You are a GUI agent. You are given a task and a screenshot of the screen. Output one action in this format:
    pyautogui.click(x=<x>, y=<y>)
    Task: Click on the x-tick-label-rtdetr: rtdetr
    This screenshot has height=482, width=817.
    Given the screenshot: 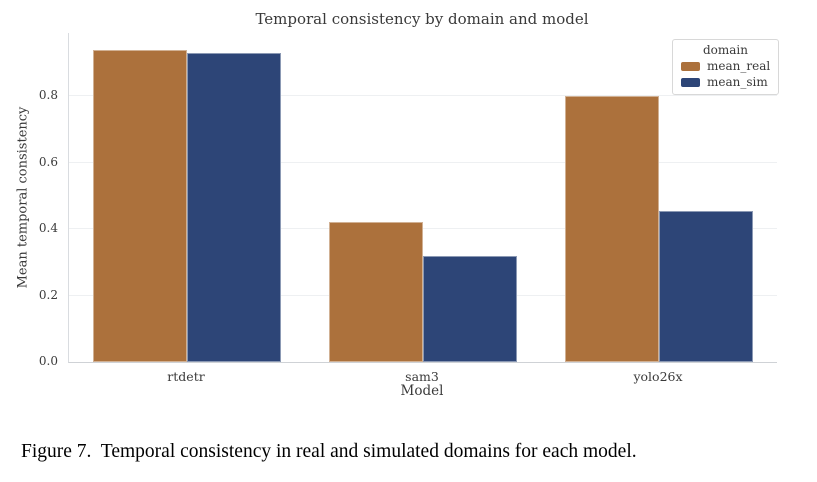 What is the action you would take?
    pyautogui.click(x=186, y=376)
    